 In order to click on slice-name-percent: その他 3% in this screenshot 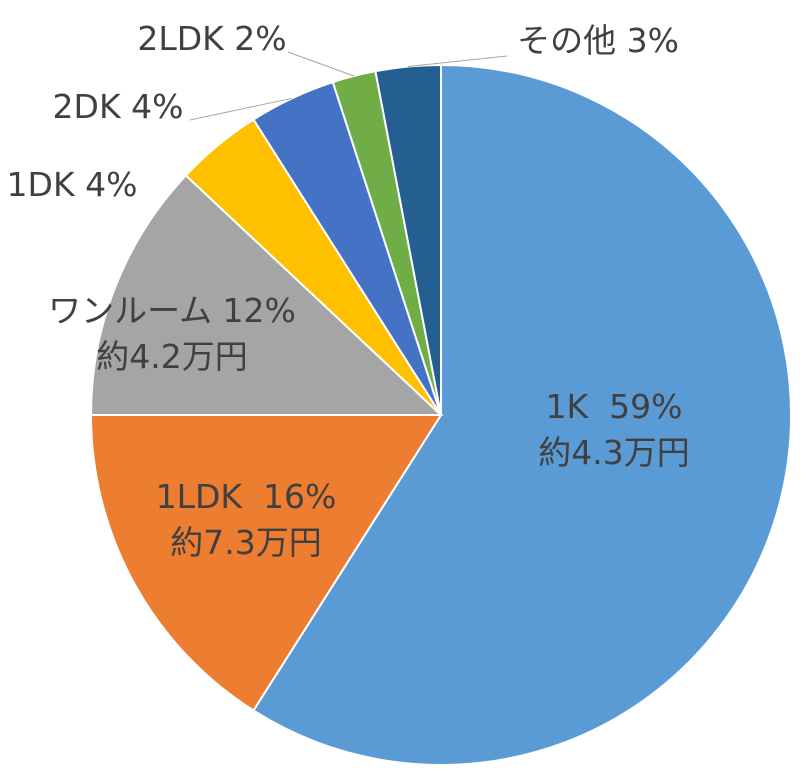, I will do `click(598, 40)`.